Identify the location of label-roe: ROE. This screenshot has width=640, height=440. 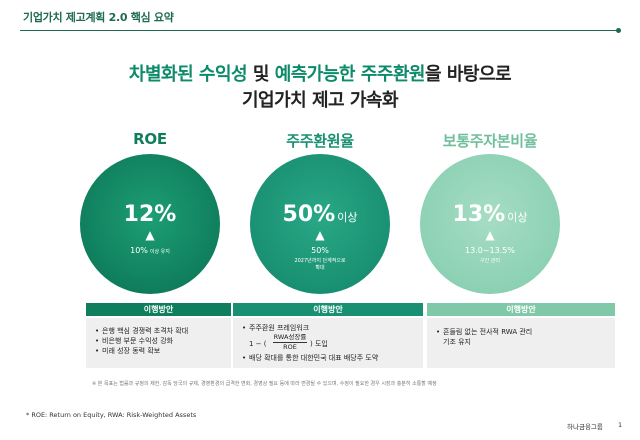
(150, 139).